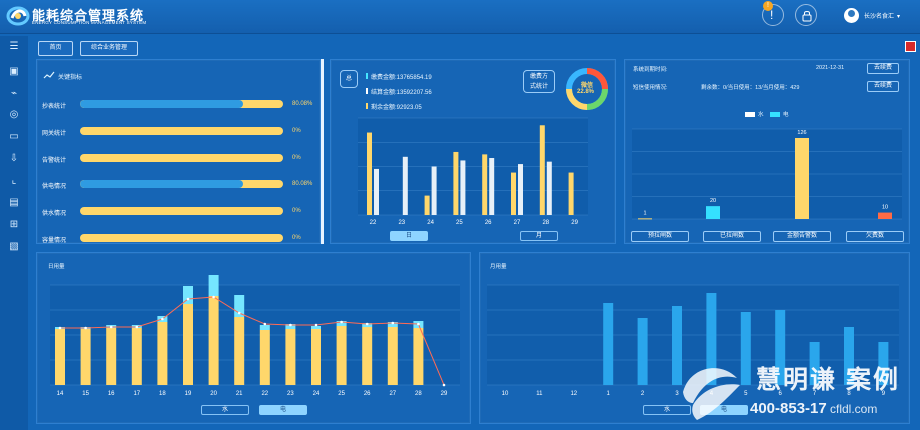  What do you see at coordinates (650, 70) in the screenshot?
I see `expiry-label: 系统到期时间:` at bounding box center [650, 70].